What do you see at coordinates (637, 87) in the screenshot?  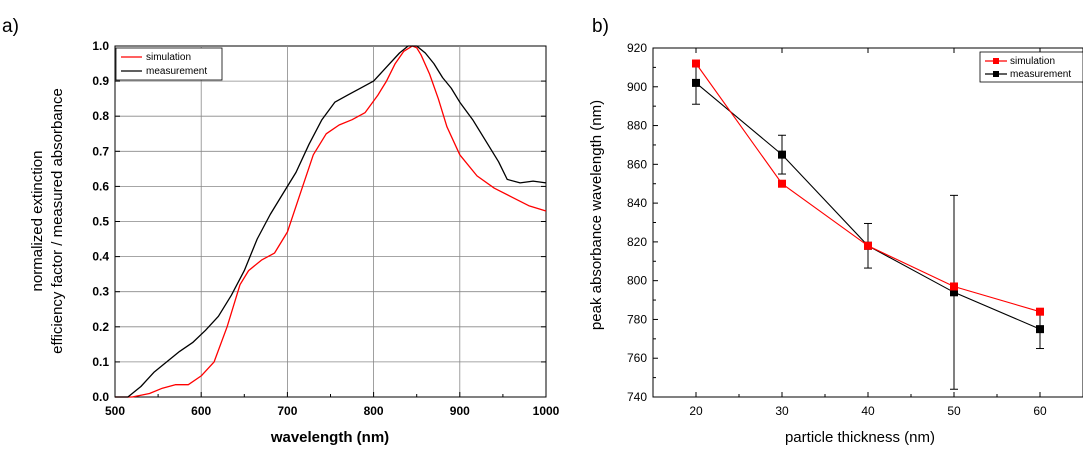 I see `panel-b-y-tick-label: 900` at bounding box center [637, 87].